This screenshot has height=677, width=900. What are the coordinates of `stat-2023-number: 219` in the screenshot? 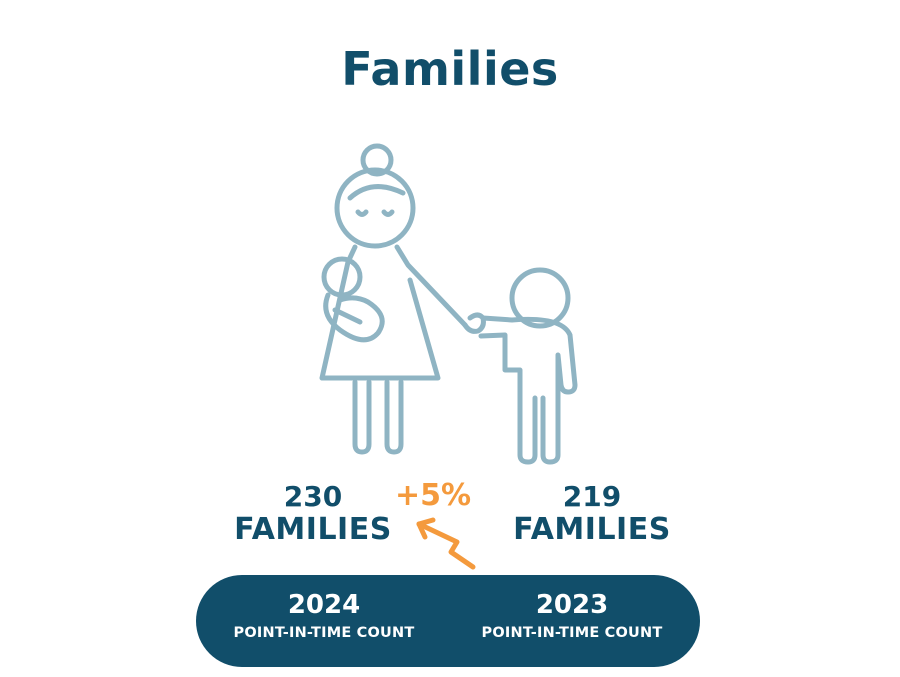 It's located at (592, 496).